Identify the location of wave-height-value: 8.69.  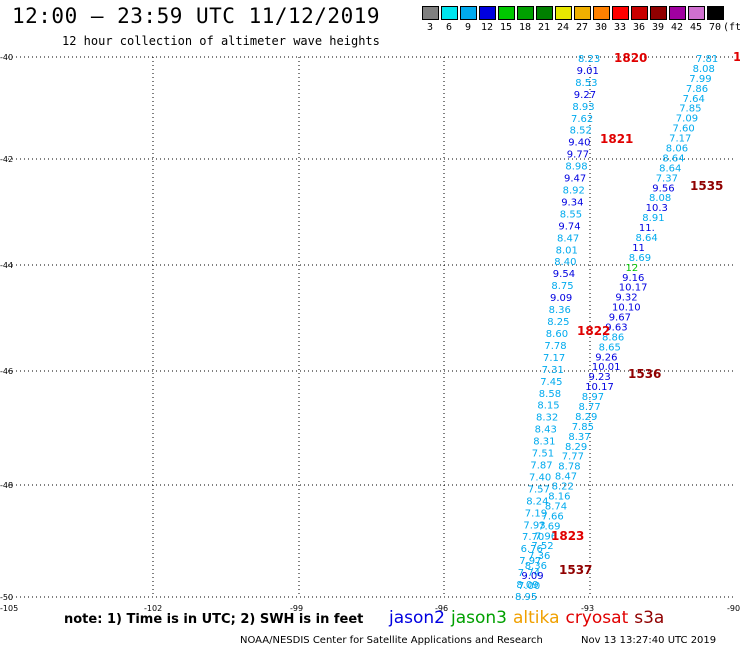
(640, 258).